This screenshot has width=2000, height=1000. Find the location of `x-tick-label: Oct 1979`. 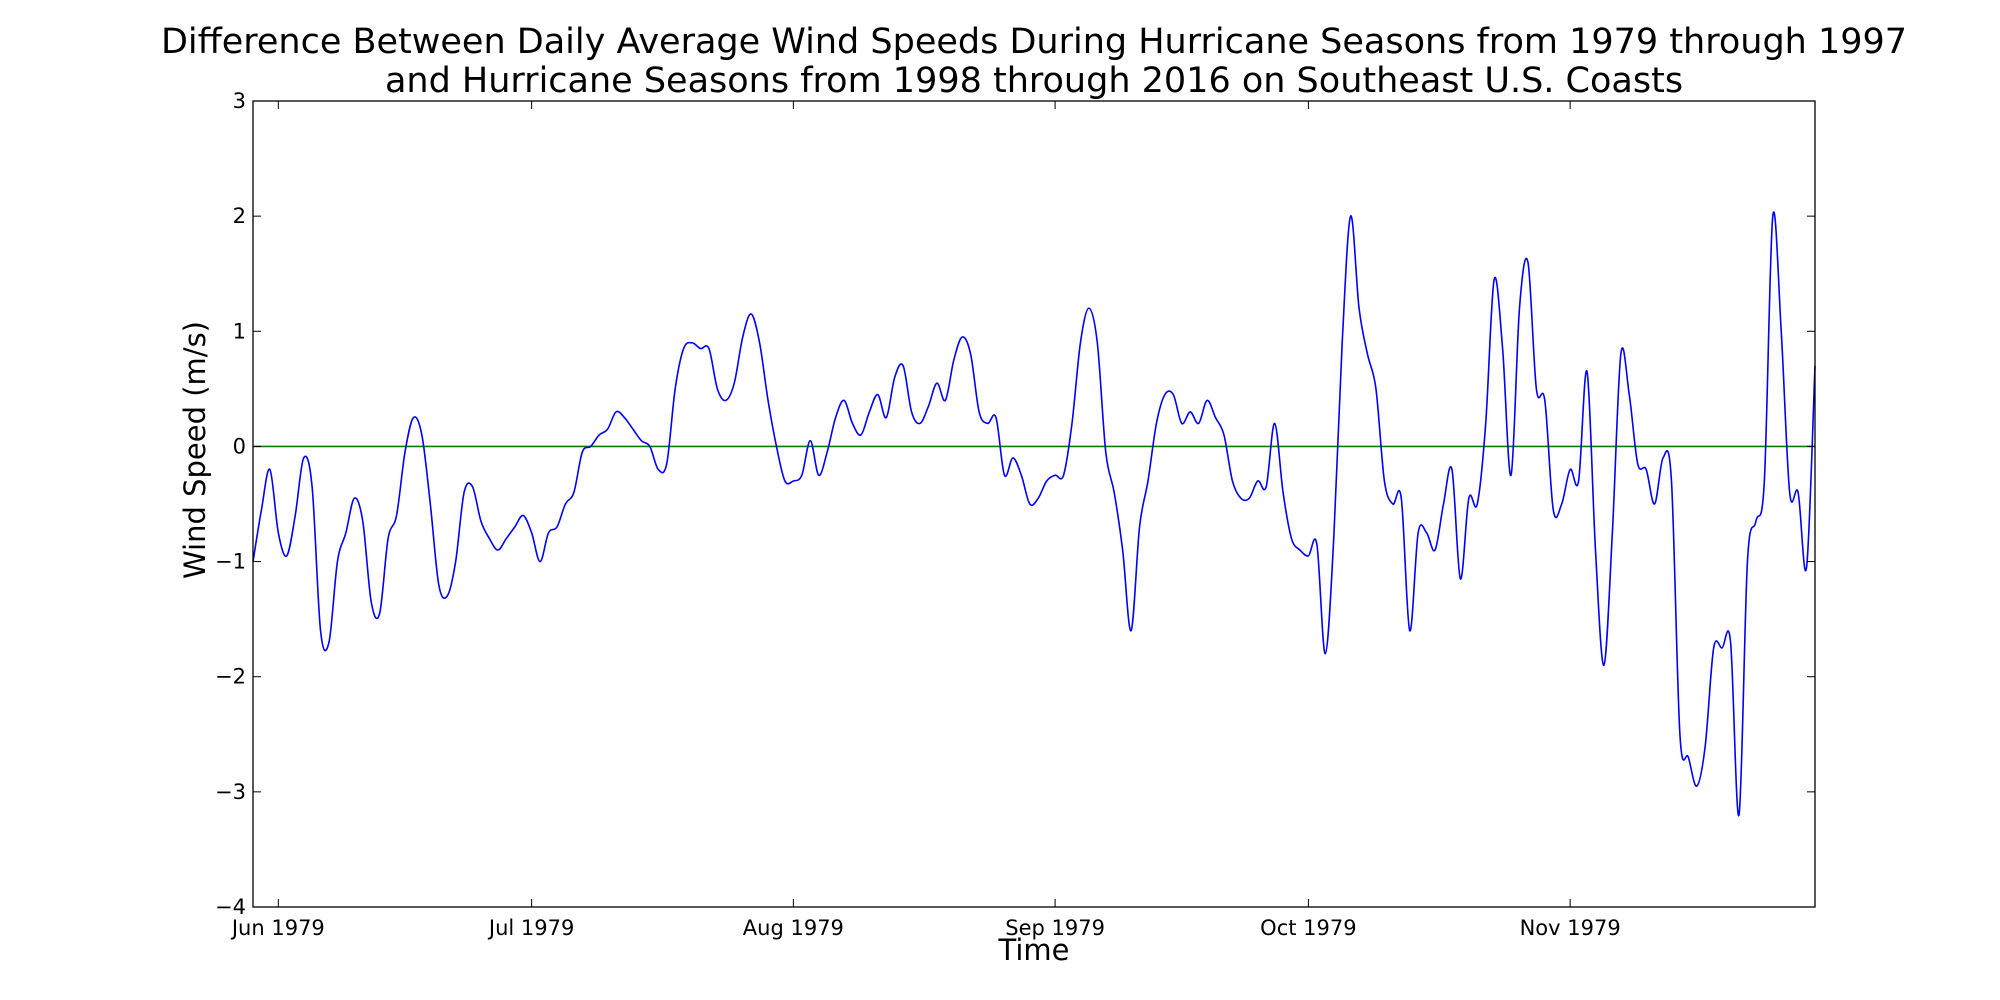

x-tick-label: Oct 1979 is located at coordinates (1308, 928).